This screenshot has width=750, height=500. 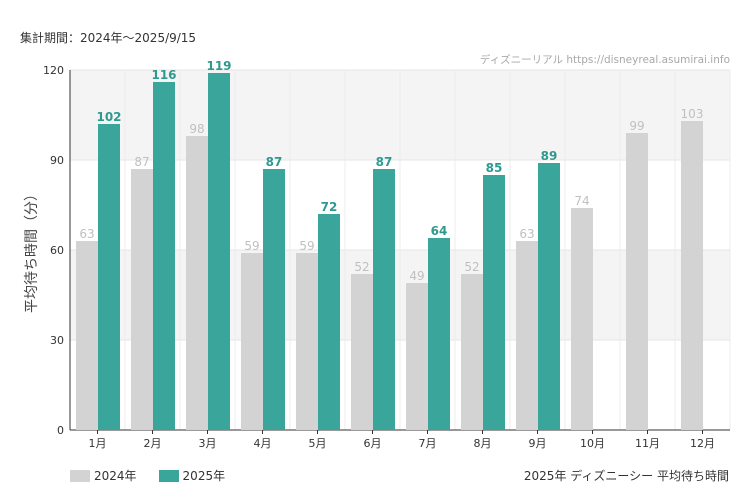 What do you see at coordinates (98, 443) in the screenshot?
I see `x-tick-label: 1月` at bounding box center [98, 443].